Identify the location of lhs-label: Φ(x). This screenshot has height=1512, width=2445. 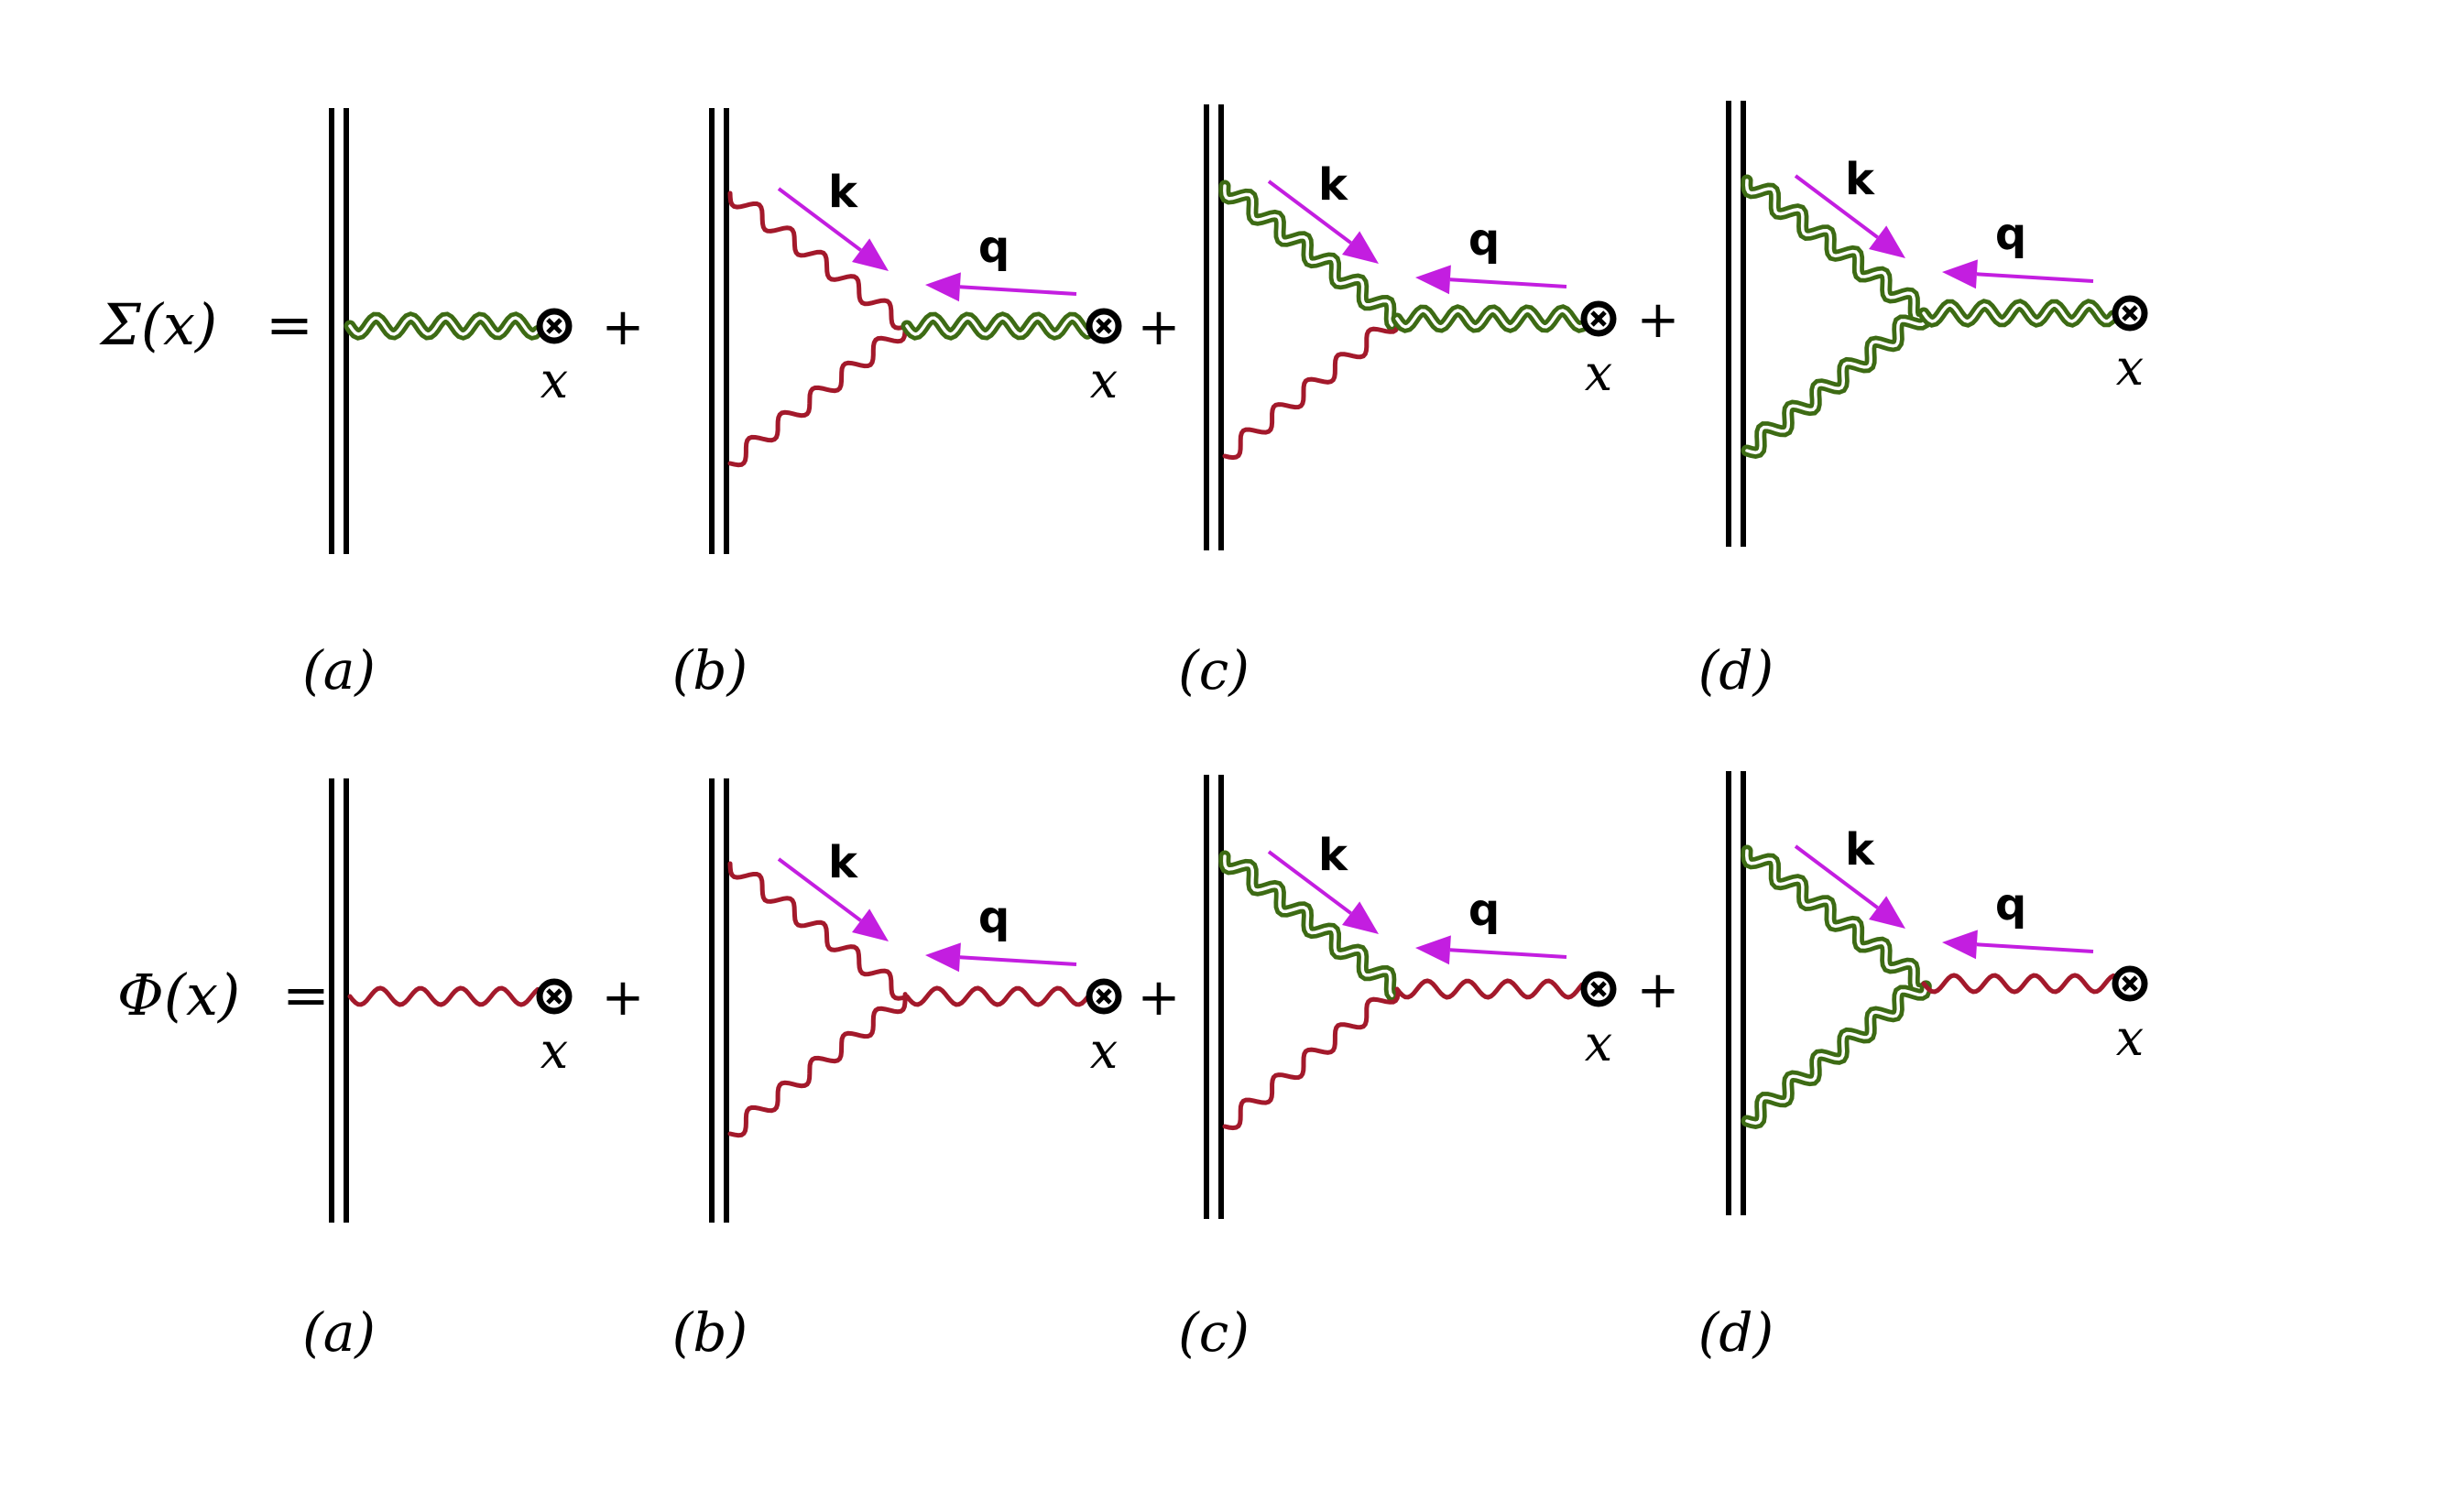
(178, 995).